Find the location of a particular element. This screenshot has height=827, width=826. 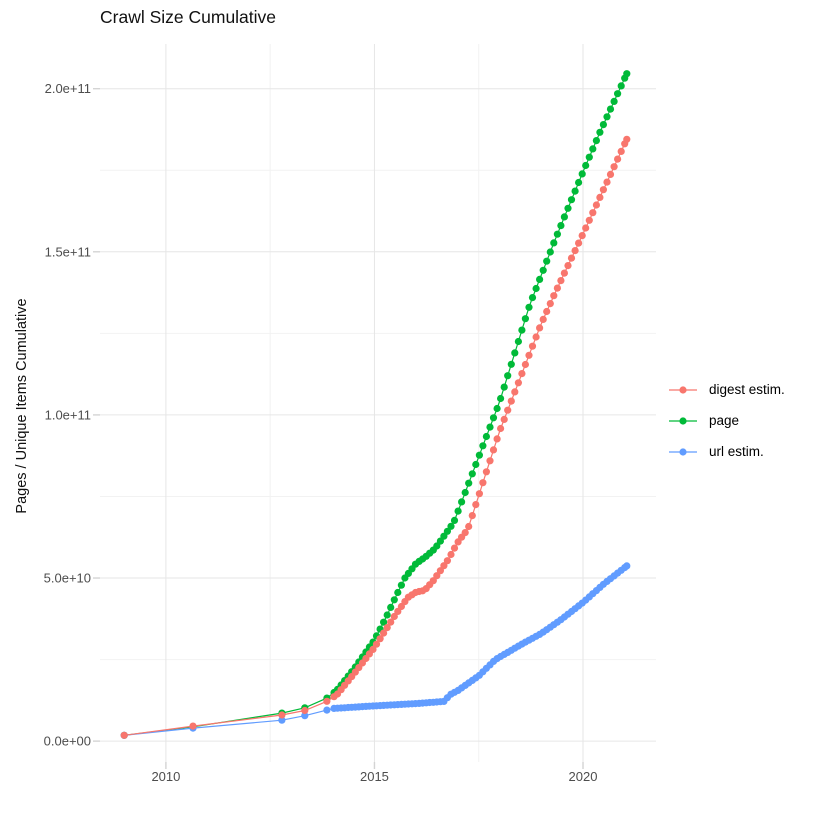

y-axis-title: Pages / Unique Items Cumulative is located at coordinates (22, 406).